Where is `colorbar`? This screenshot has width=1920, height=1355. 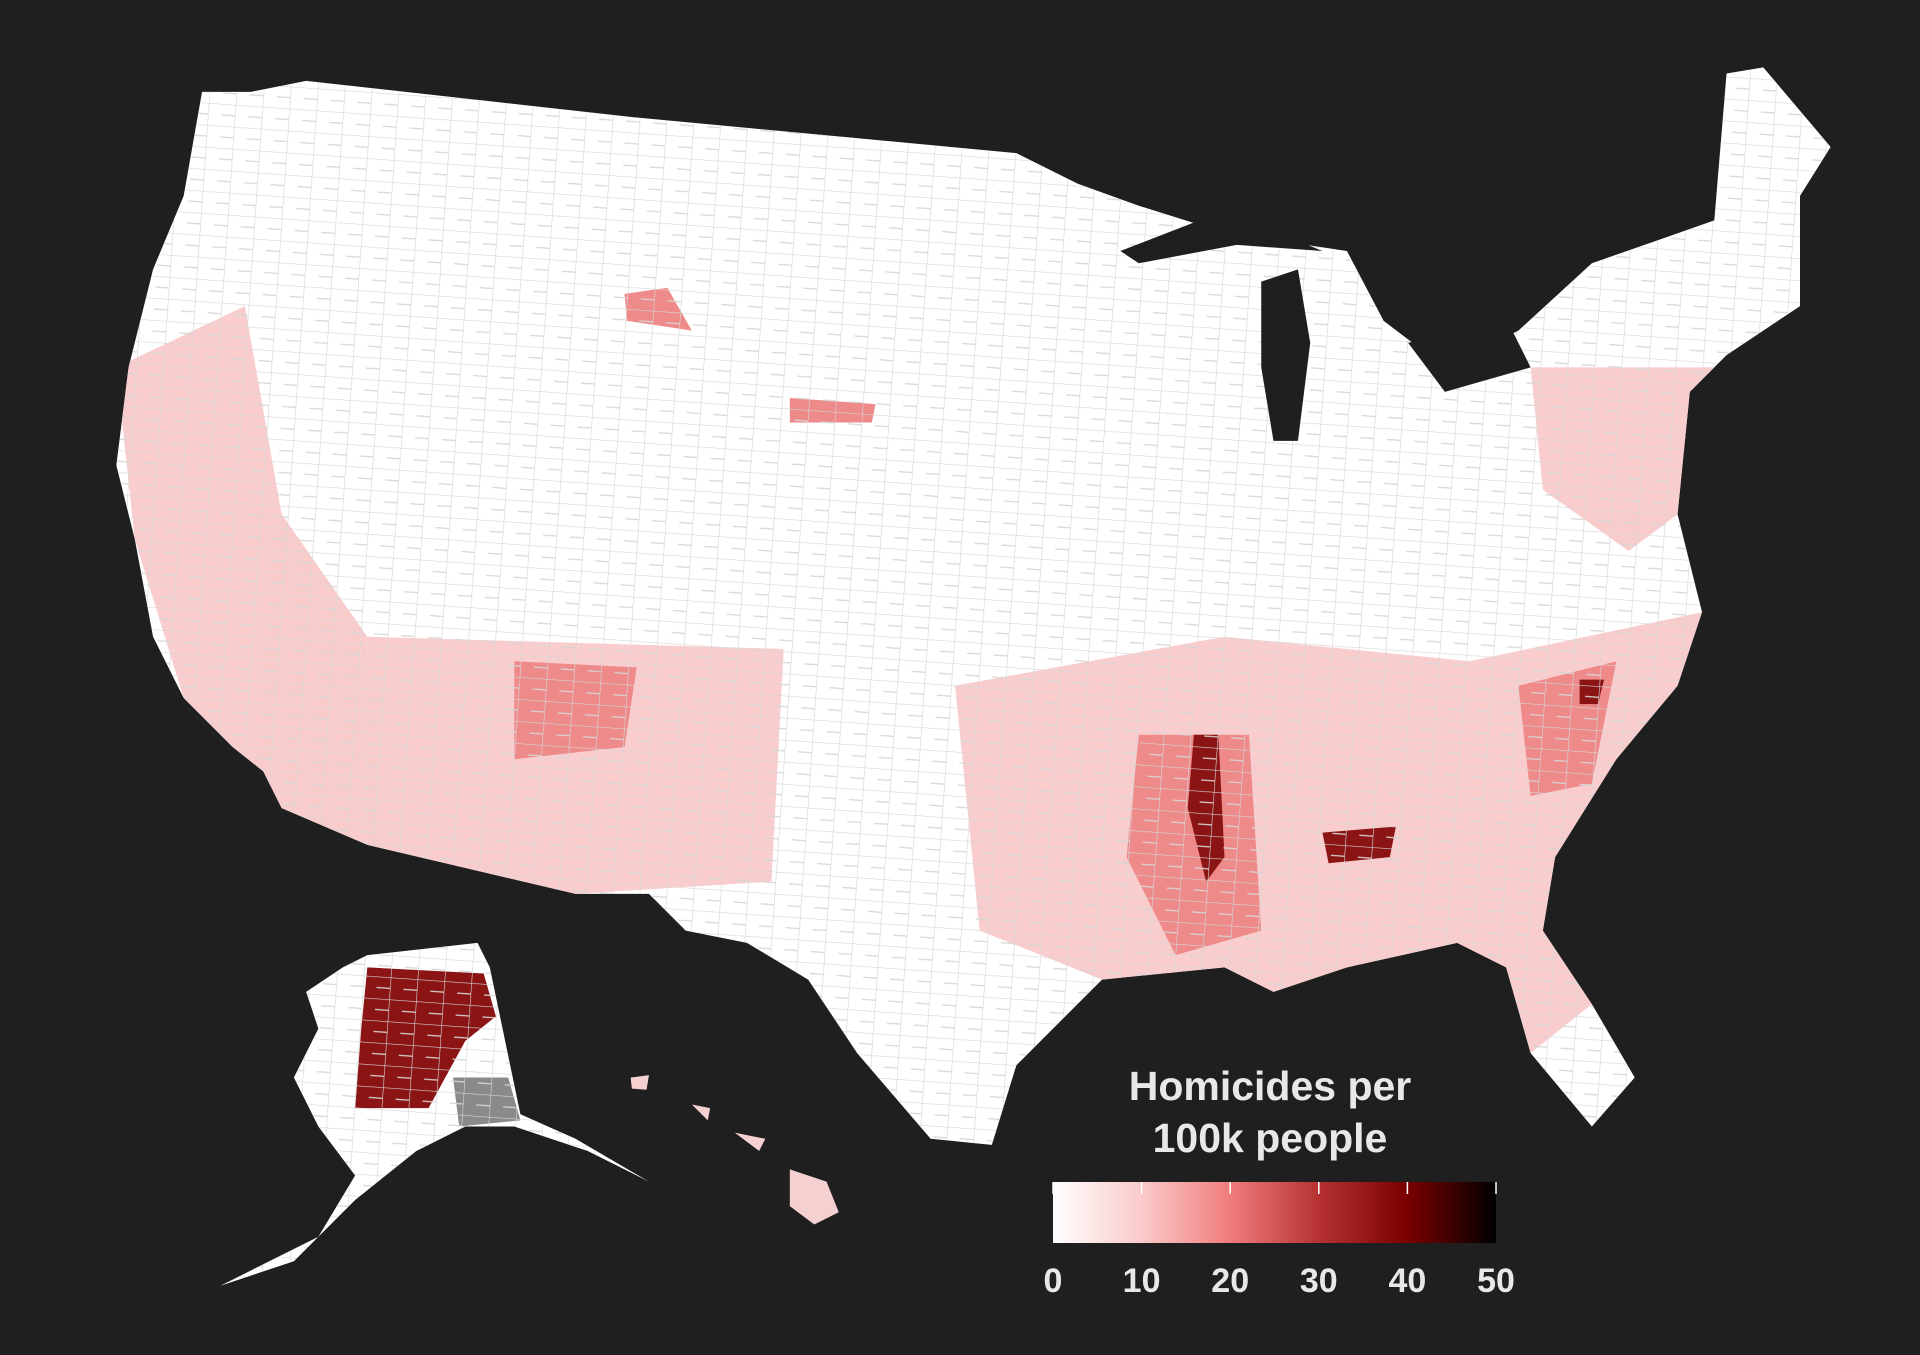 colorbar is located at coordinates (1274, 1212).